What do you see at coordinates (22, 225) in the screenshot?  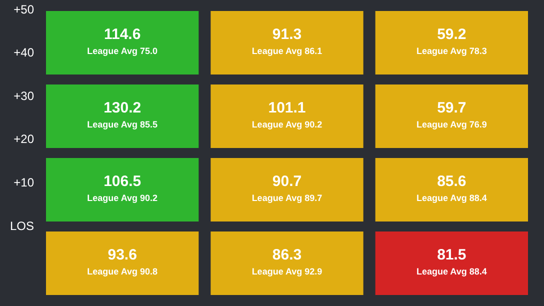 I see `text: LOS` at bounding box center [22, 225].